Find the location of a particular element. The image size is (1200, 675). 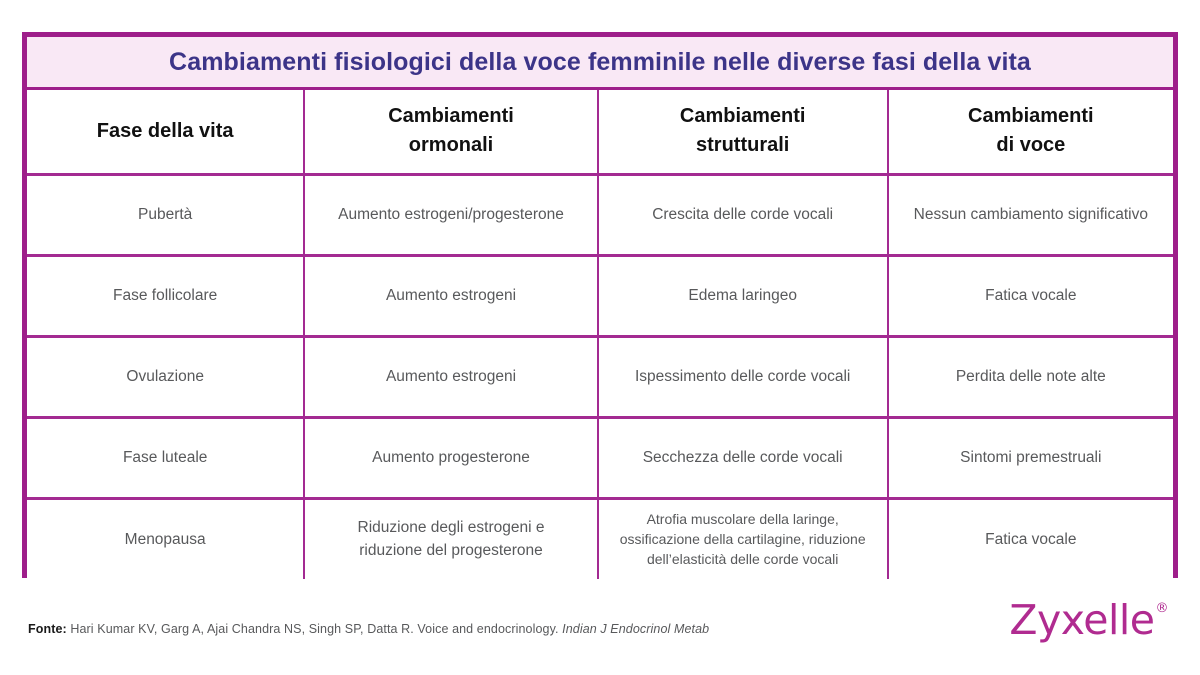

source-label: Fonte: is located at coordinates (47, 629).